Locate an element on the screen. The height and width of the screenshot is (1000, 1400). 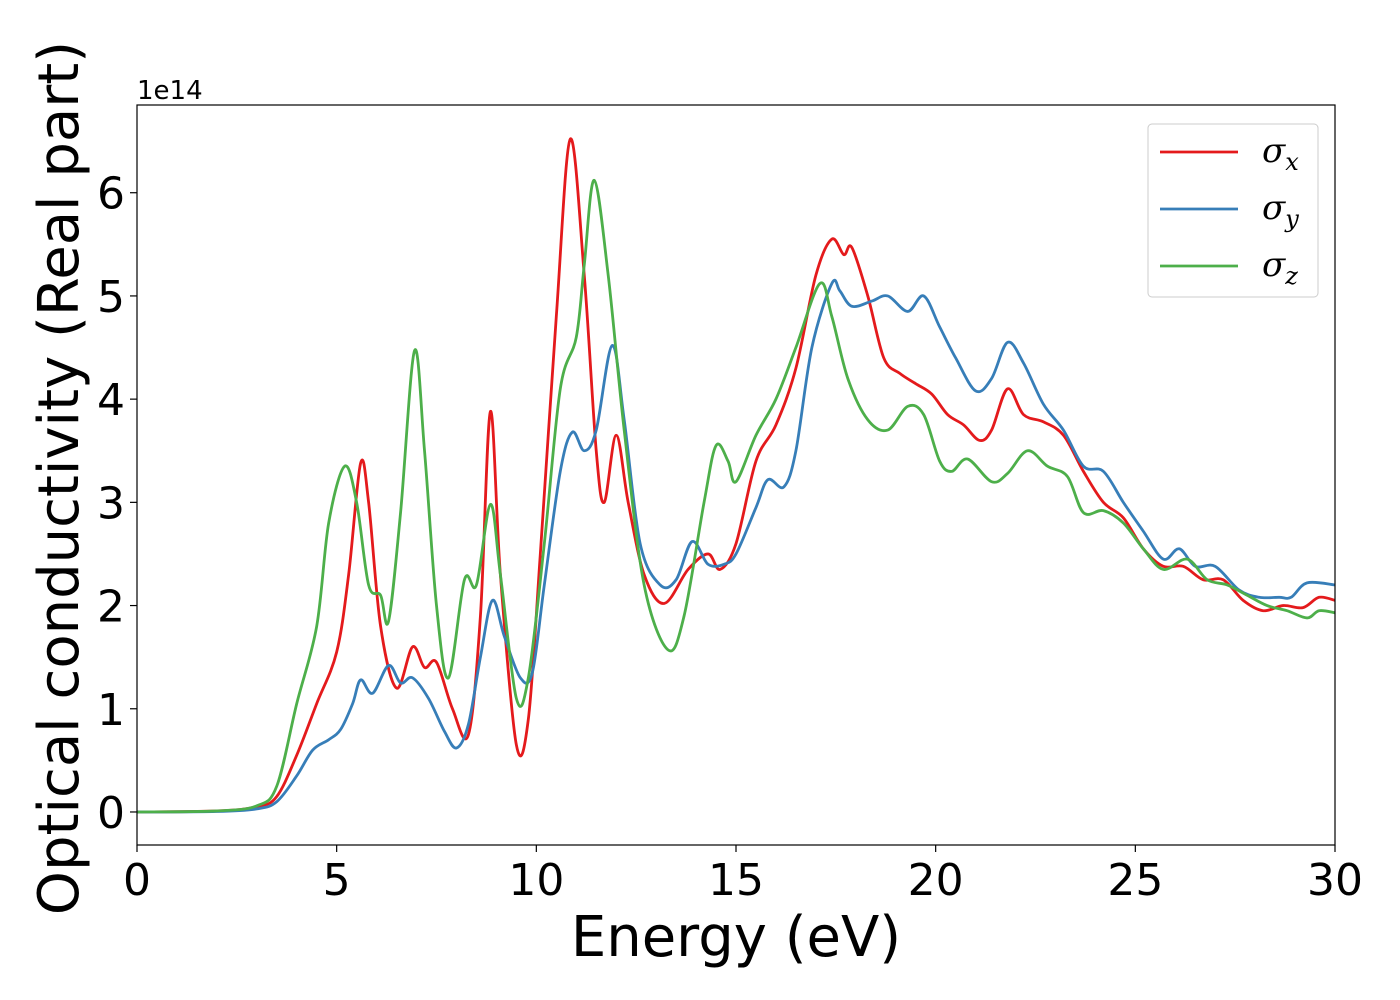
y-tick-label: 4 is located at coordinates (111, 400).